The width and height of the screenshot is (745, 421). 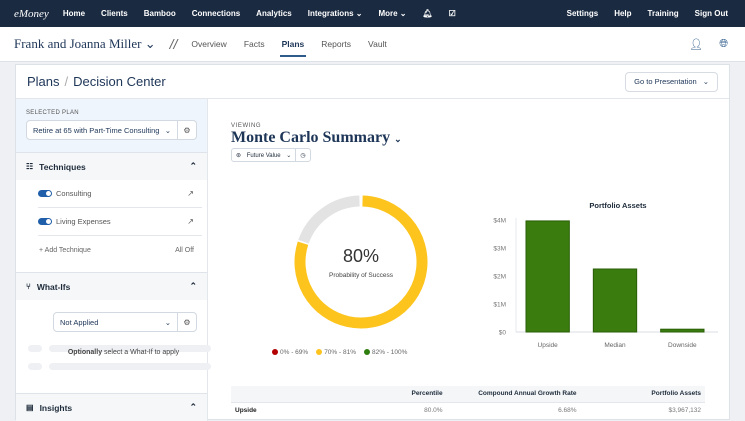 What do you see at coordinates (141, 352) in the screenshot?
I see `empty-text: select a What-If to apply` at bounding box center [141, 352].